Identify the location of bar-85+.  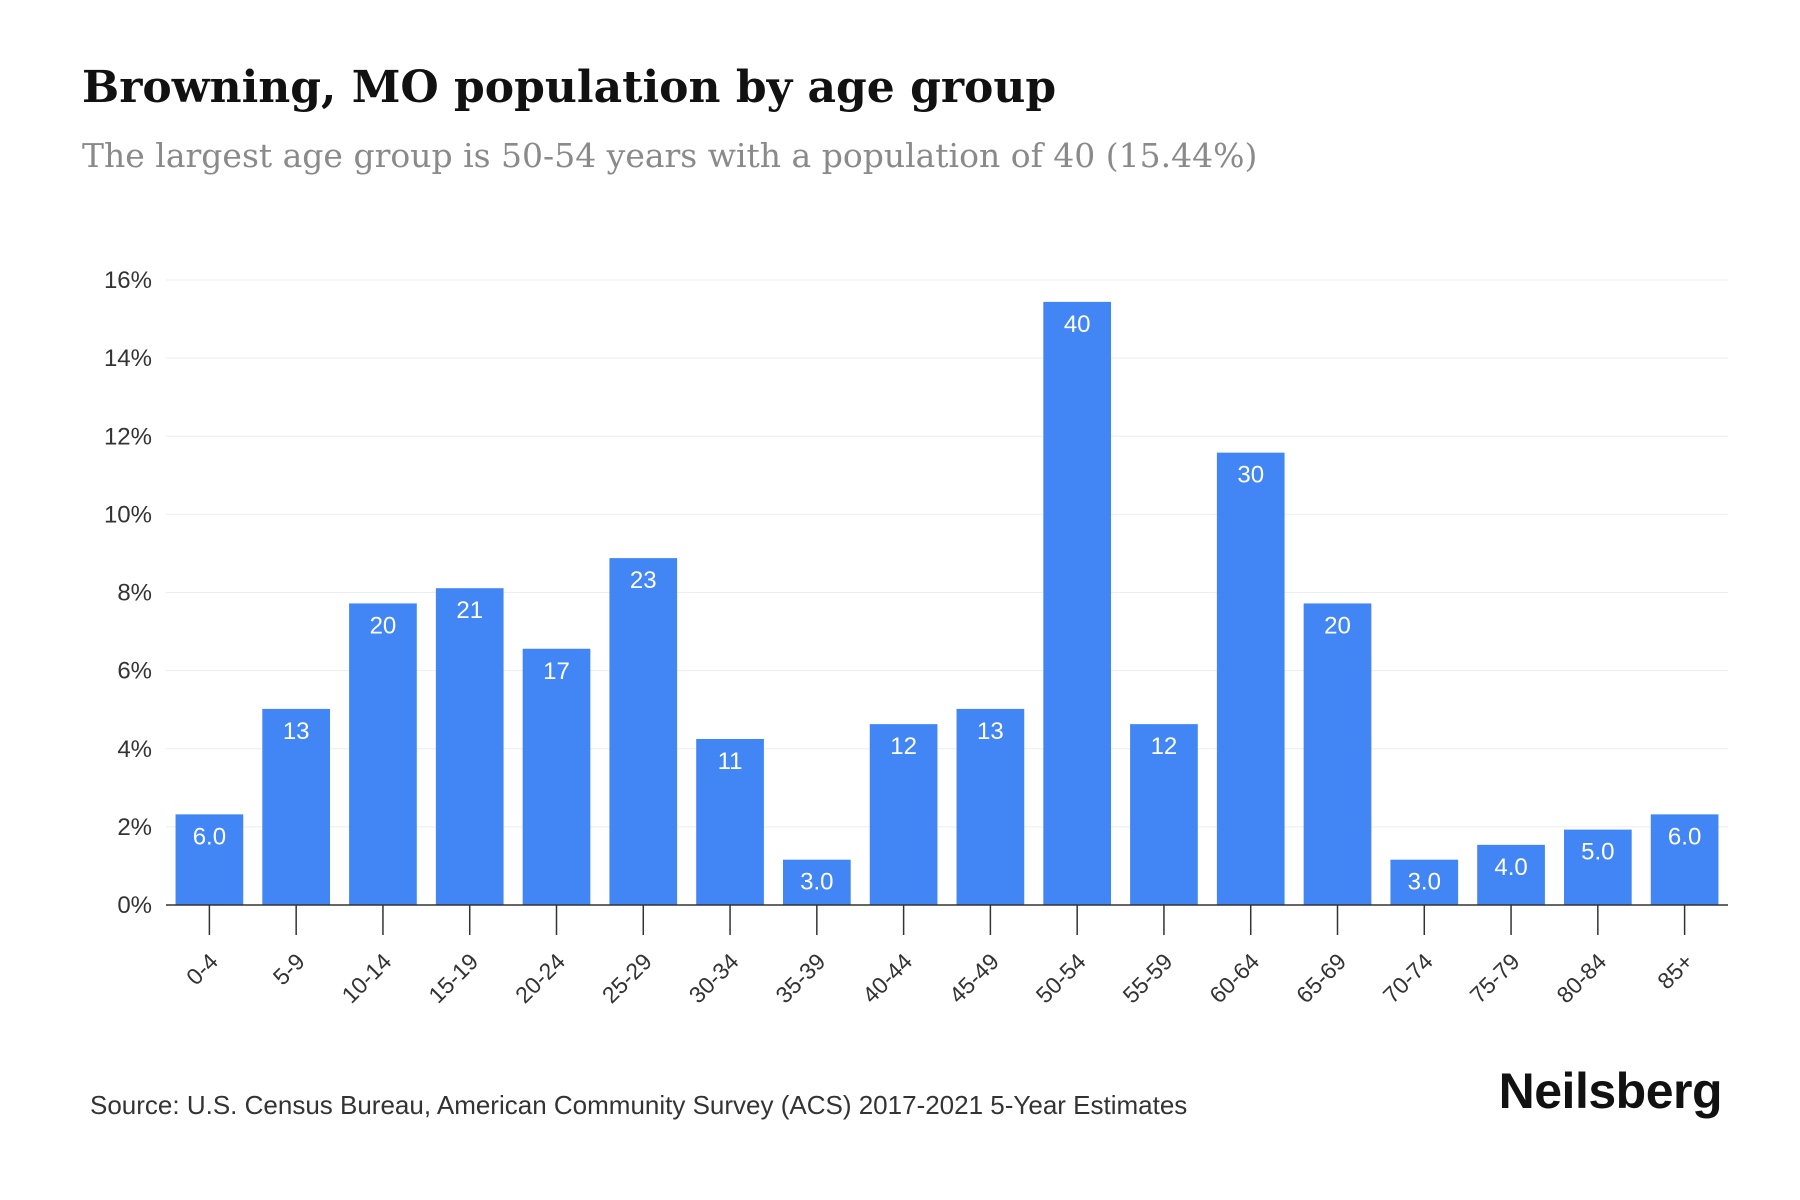
(1684, 859).